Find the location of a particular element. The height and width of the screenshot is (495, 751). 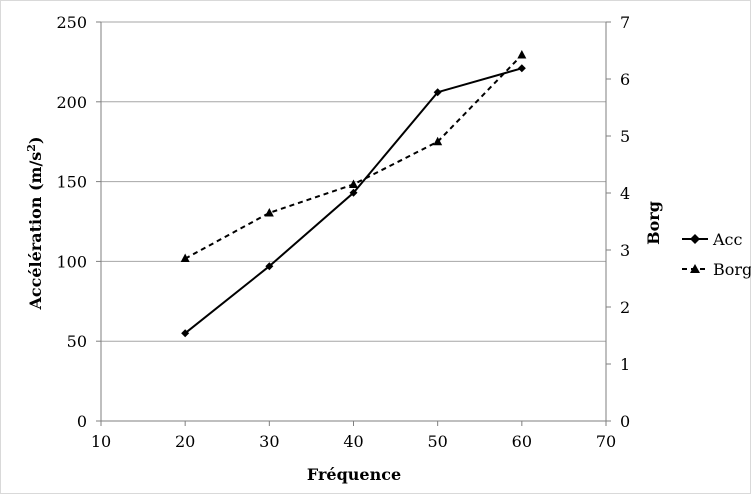

y2-tick-label: 5 is located at coordinates (625, 136).